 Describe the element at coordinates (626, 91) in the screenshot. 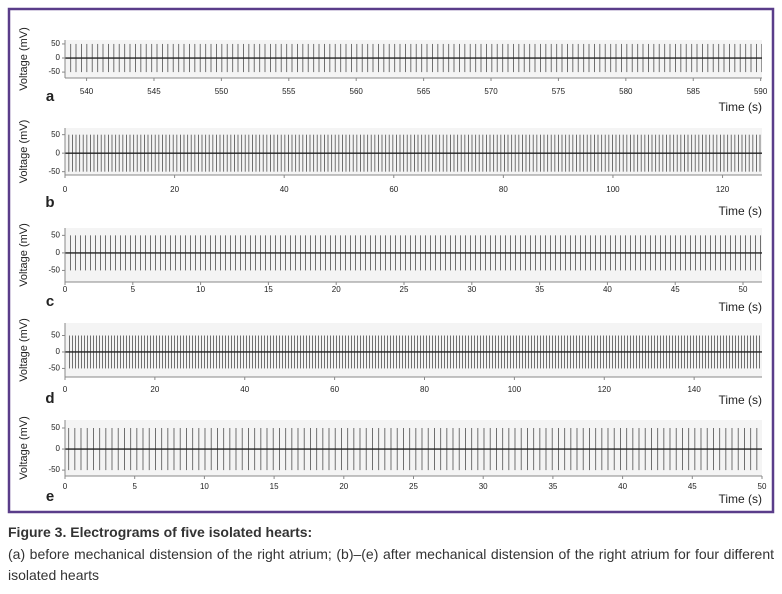

I see `x-tick-label: 580` at that location.